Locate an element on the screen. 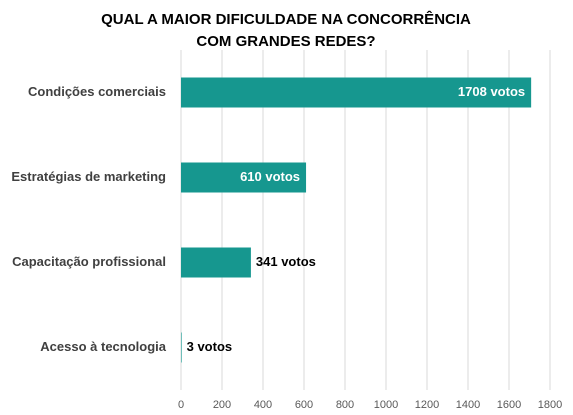 The height and width of the screenshot is (415, 573). x-tick-label: 800 is located at coordinates (345, 405).